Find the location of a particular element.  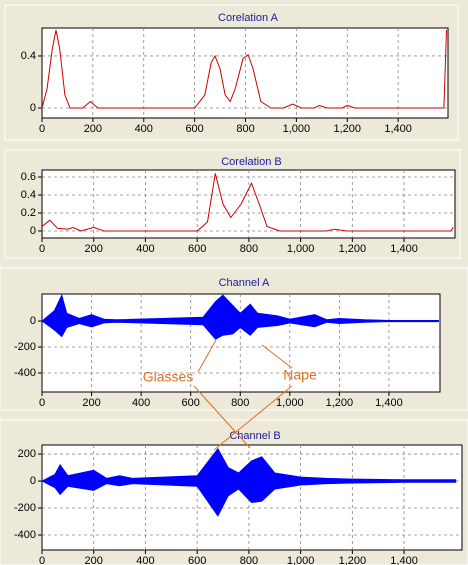

annotation: Glasses is located at coordinates (168, 377).